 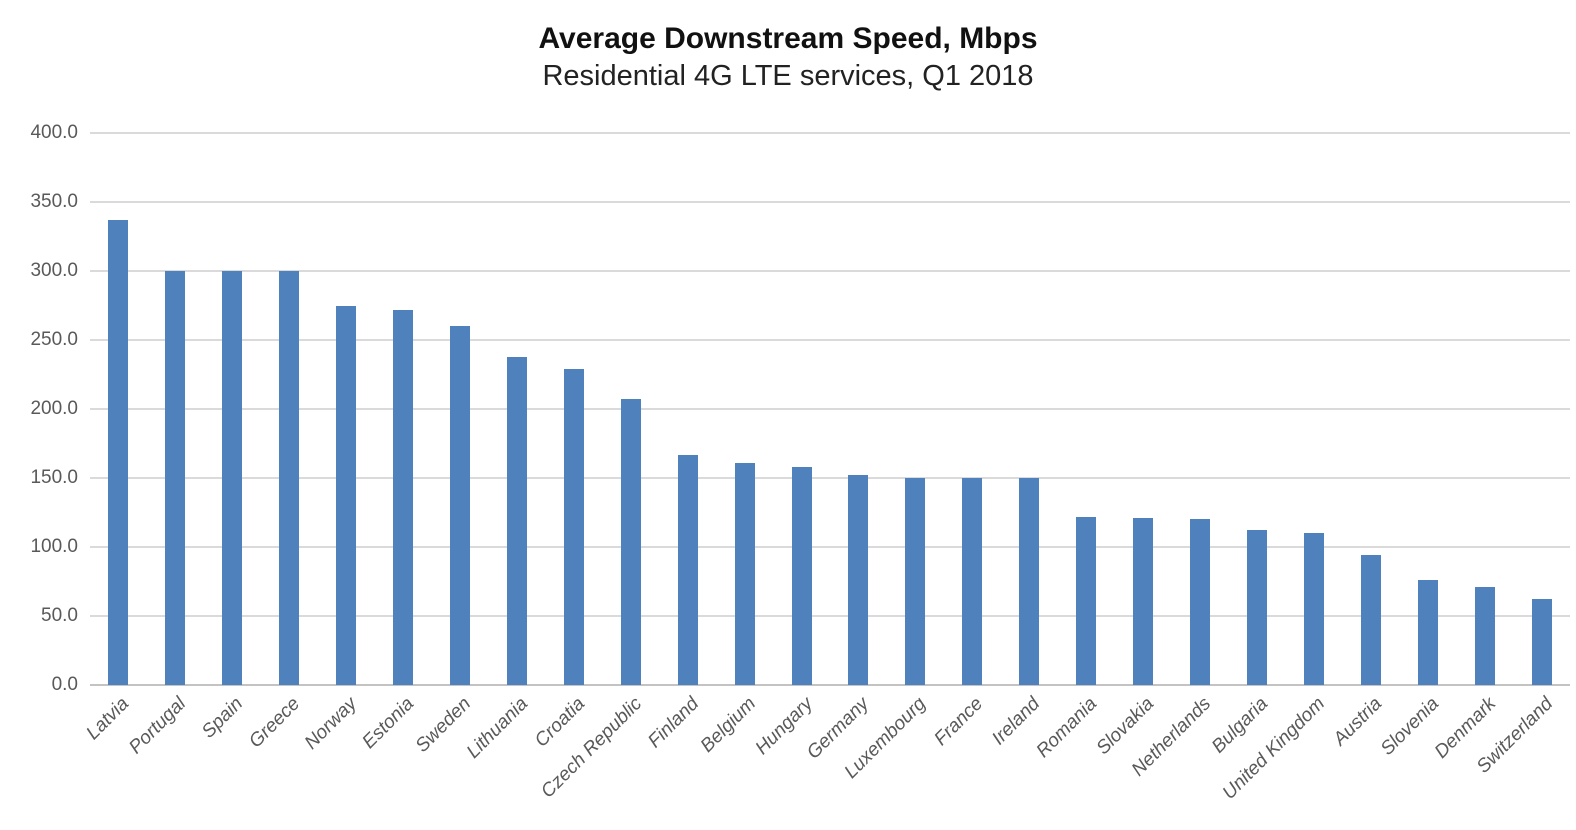 What do you see at coordinates (1256, 607) in the screenshot?
I see `bar-bulgaria` at bounding box center [1256, 607].